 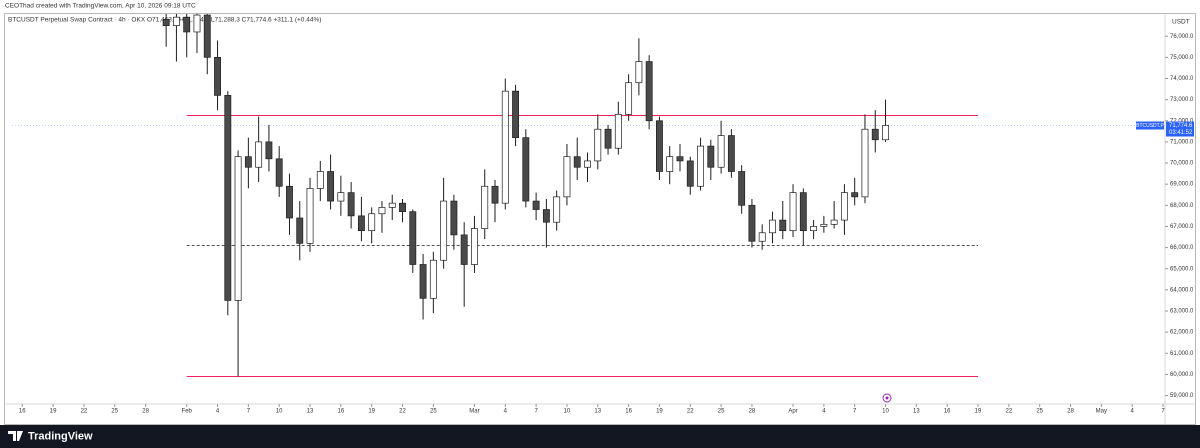 What do you see at coordinates (1150, 125) in the screenshot?
I see `symbol-tag` at bounding box center [1150, 125].